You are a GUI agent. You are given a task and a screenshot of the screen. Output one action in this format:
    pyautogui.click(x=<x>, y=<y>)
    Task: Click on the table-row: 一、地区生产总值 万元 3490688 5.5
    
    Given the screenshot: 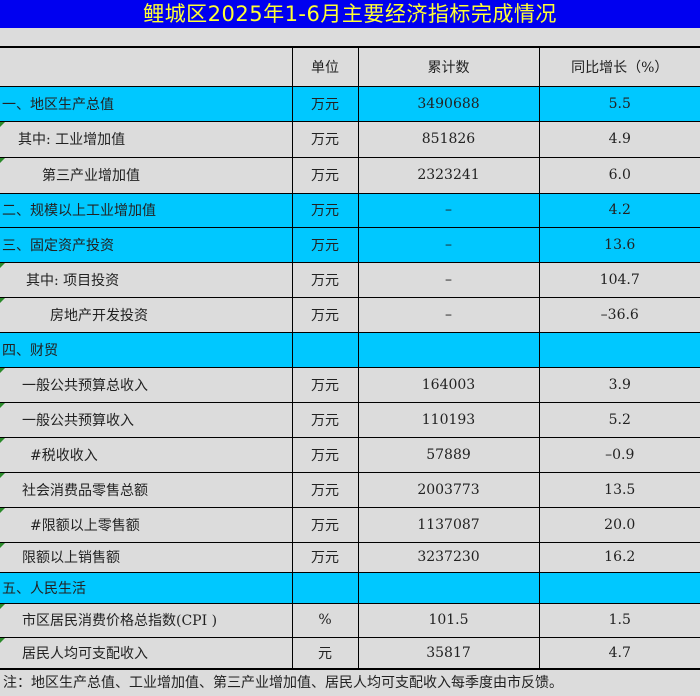 What is the action you would take?
    pyautogui.click(x=350, y=104)
    